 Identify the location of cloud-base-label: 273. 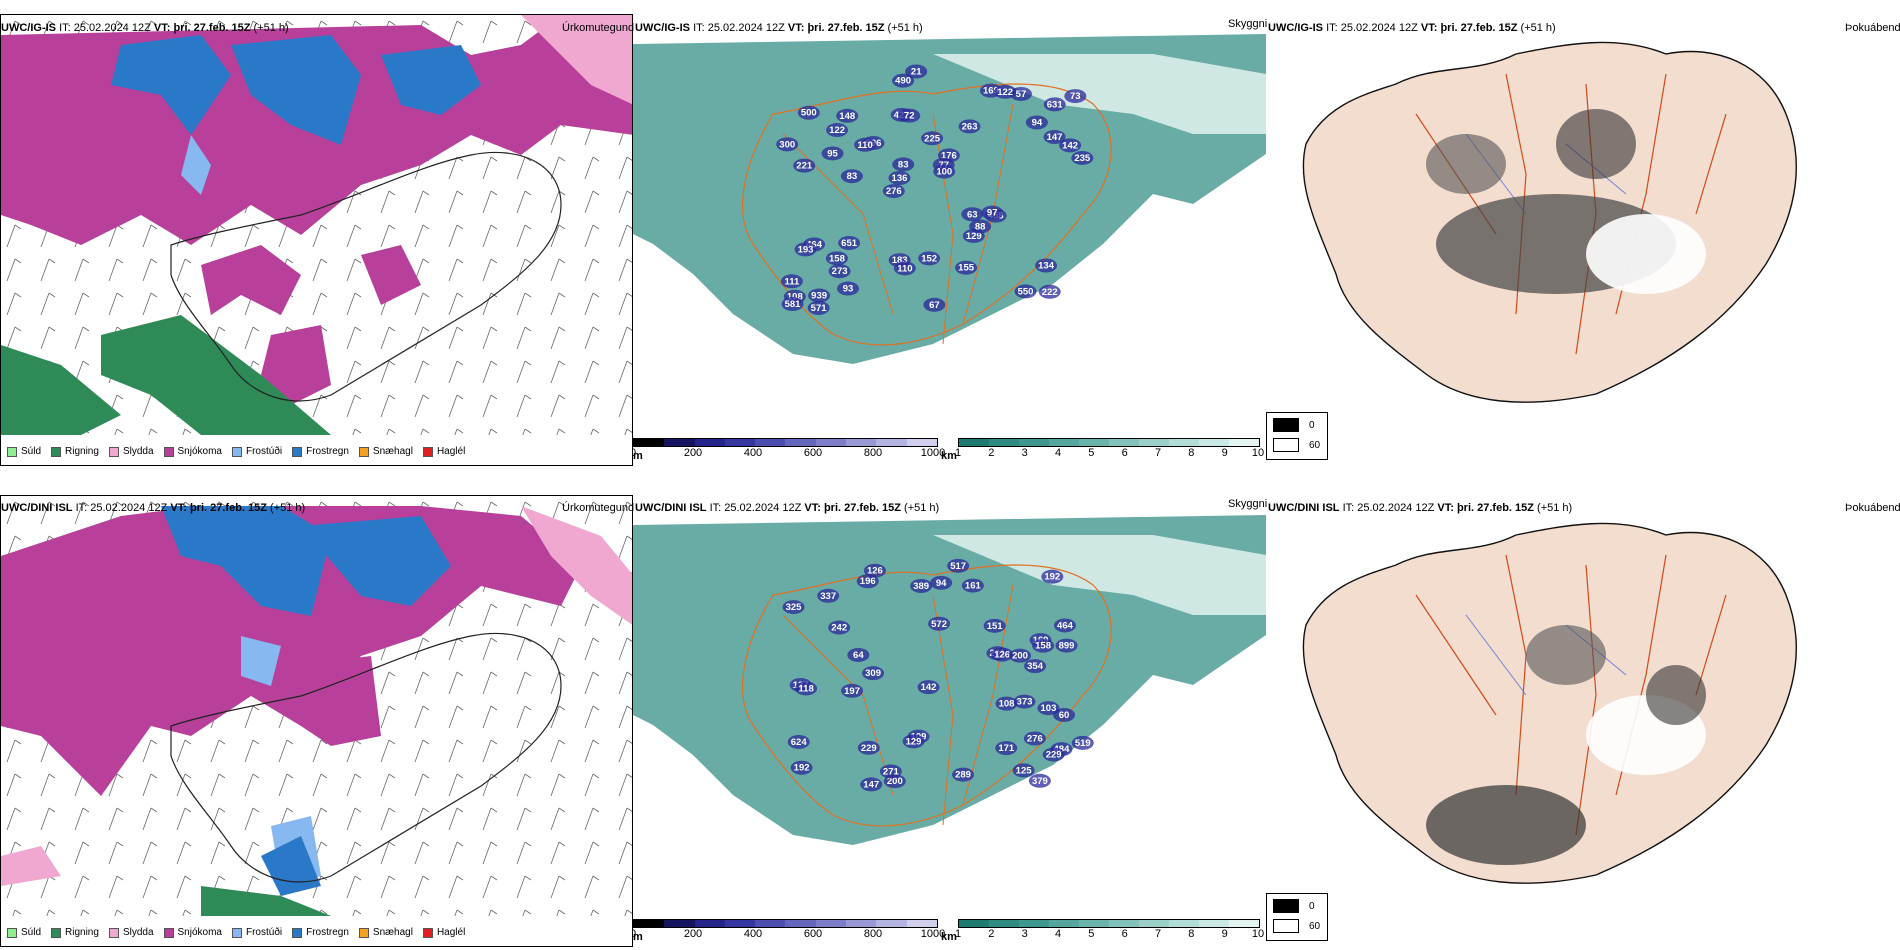
(840, 271).